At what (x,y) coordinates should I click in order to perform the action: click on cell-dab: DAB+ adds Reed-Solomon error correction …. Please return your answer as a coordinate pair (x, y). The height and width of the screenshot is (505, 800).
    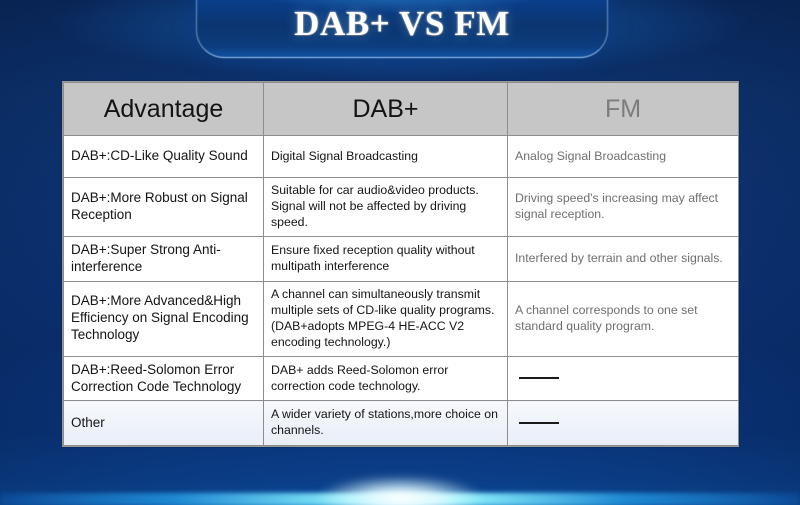
    Looking at the image, I should click on (385, 378).